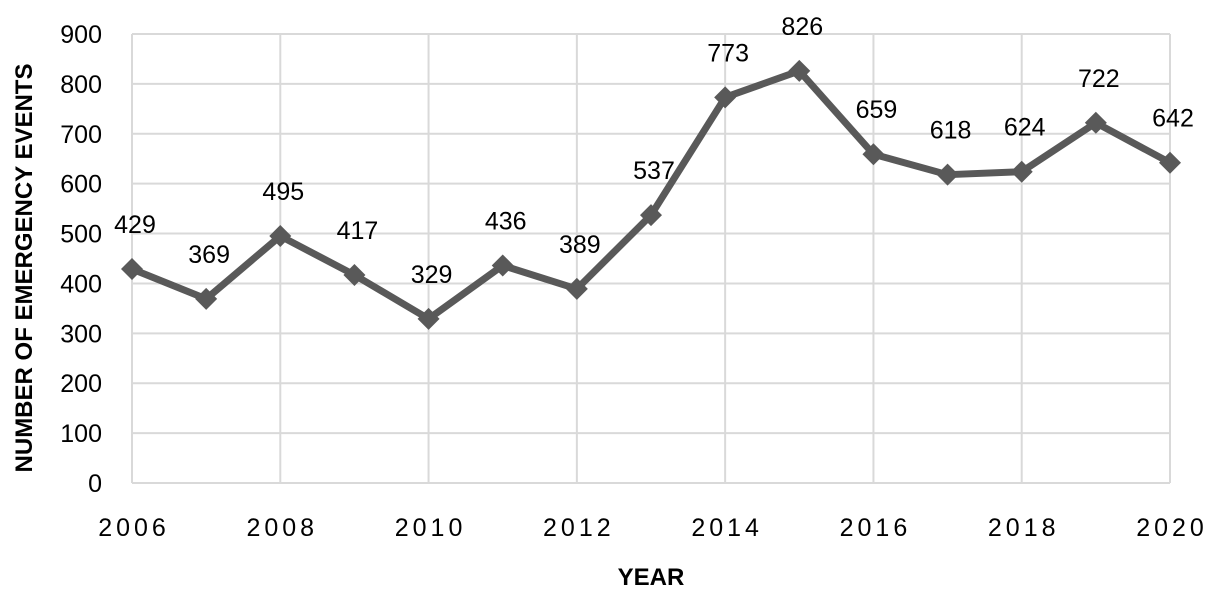 Image resolution: width=1213 pixels, height=606 pixels. What do you see at coordinates (283, 192) in the screenshot?
I see `data-label: 495` at bounding box center [283, 192].